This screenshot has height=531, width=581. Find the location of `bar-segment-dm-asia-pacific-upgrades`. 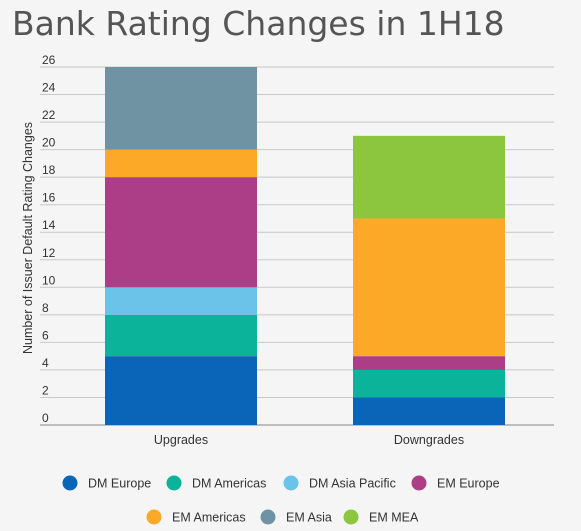

bar-segment-dm-asia-pacific-upgrades is located at coordinates (181, 301).